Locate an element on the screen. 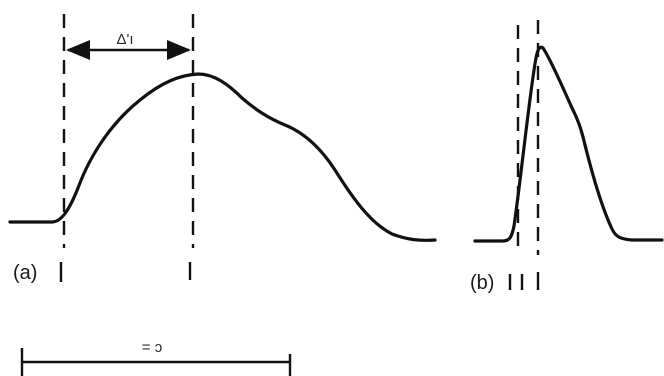 The image size is (664, 376). scale-bar: = ɔ is located at coordinates (156, 357).